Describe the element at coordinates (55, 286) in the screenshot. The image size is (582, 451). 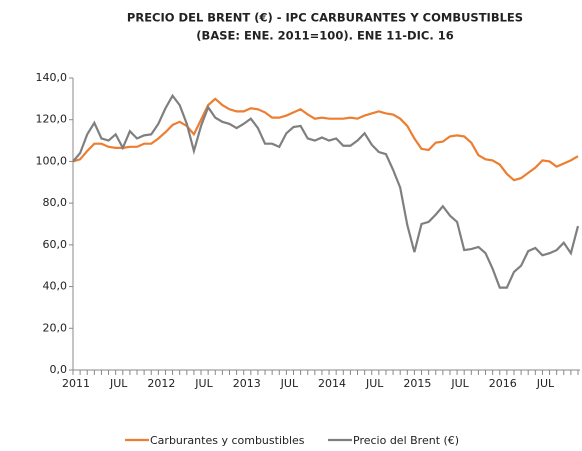
I see `y-tick-label: 40,0` at that location.